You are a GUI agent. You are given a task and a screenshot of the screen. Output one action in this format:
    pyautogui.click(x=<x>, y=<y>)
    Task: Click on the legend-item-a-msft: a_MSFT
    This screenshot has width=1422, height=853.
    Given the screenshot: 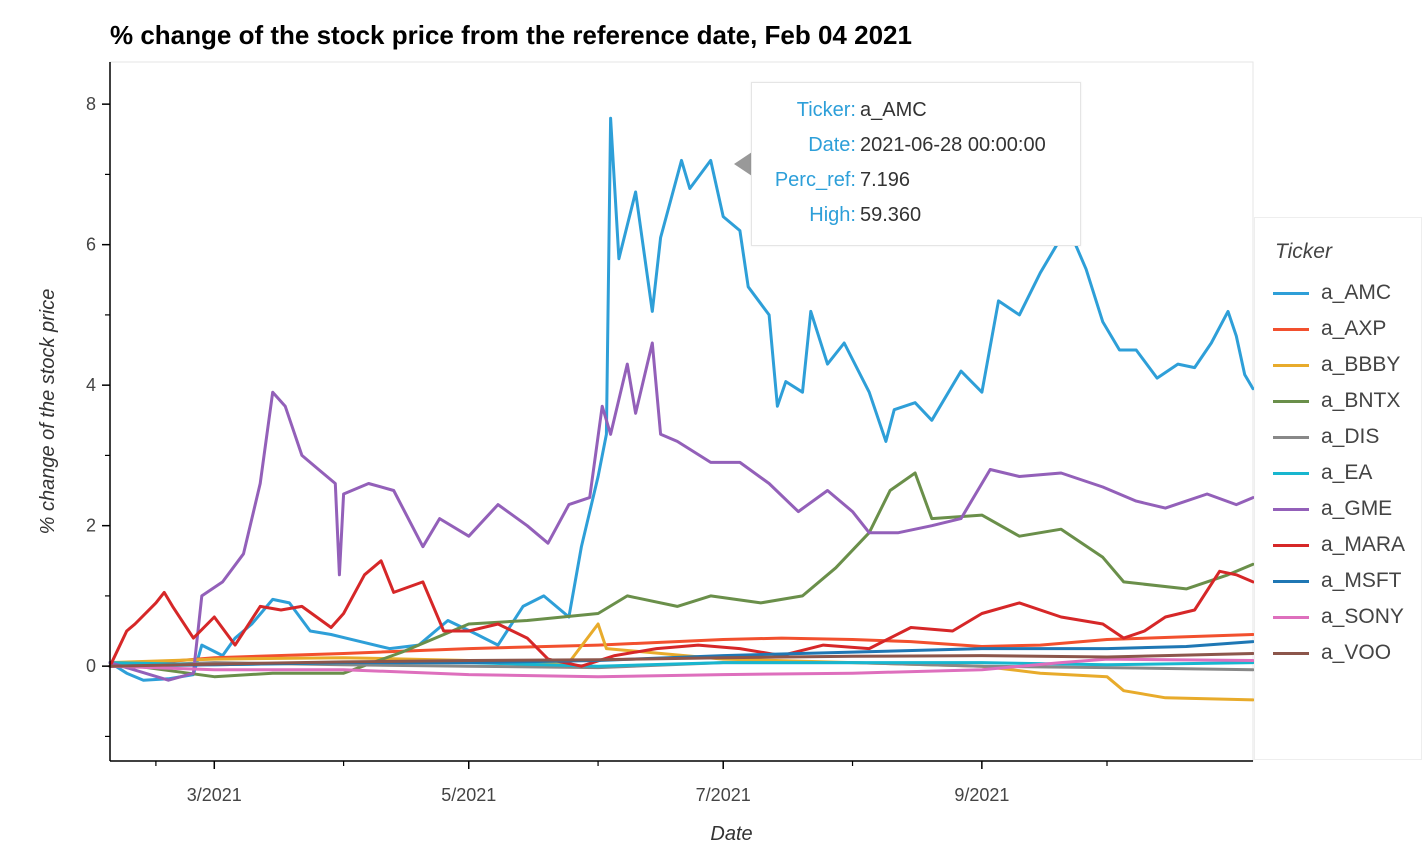 What is the action you would take?
    pyautogui.click(x=1337, y=581)
    